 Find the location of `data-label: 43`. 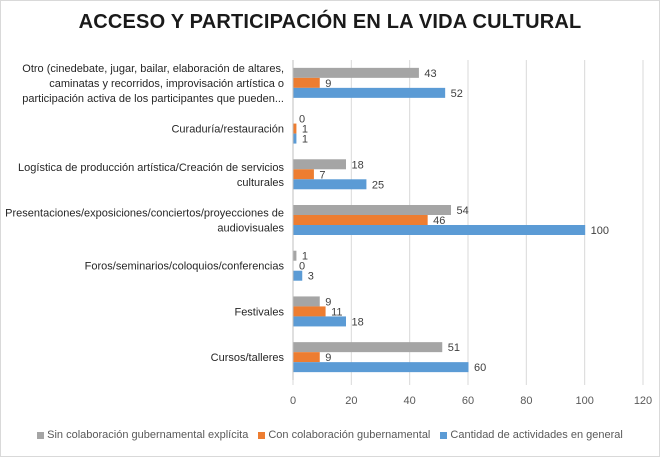

data-label: 43 is located at coordinates (430, 74).